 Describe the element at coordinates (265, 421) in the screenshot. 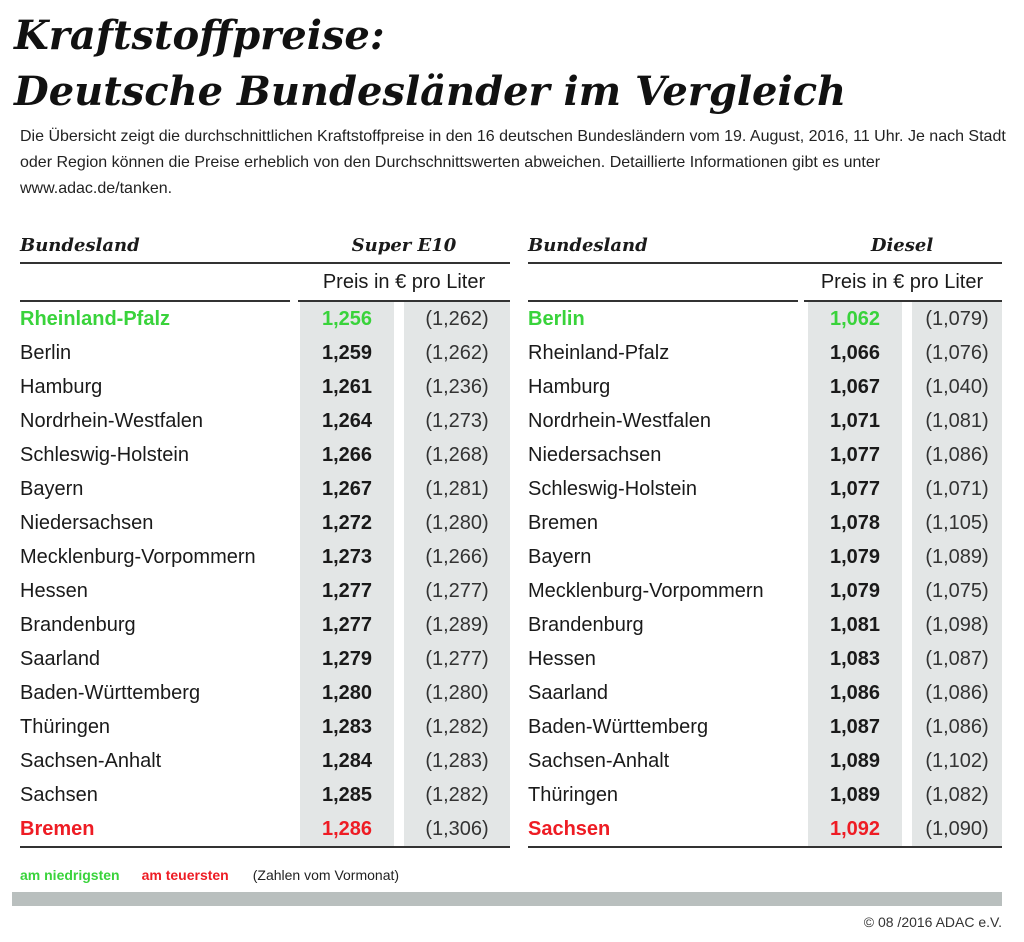

I see `table-row: Nordrhein-Westfalen 1,264 (1,273)` at that location.